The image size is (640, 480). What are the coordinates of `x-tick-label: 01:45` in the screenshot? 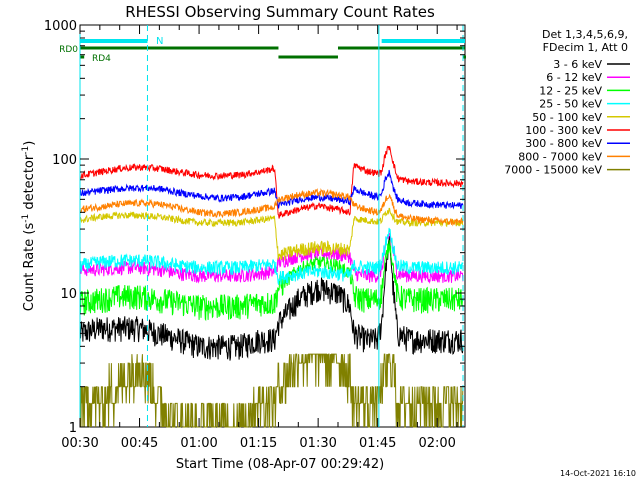 It's located at (377, 443).